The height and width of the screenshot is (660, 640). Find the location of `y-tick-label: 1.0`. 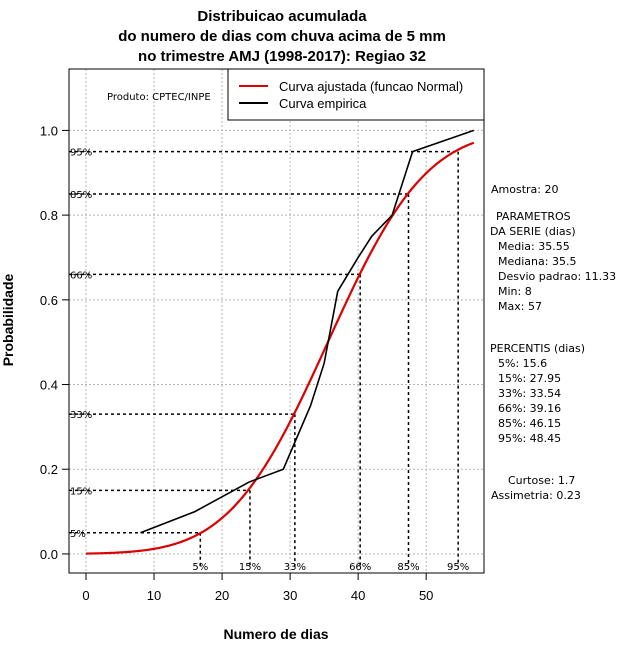

y-tick-label: 1.0 is located at coordinates (49, 130).